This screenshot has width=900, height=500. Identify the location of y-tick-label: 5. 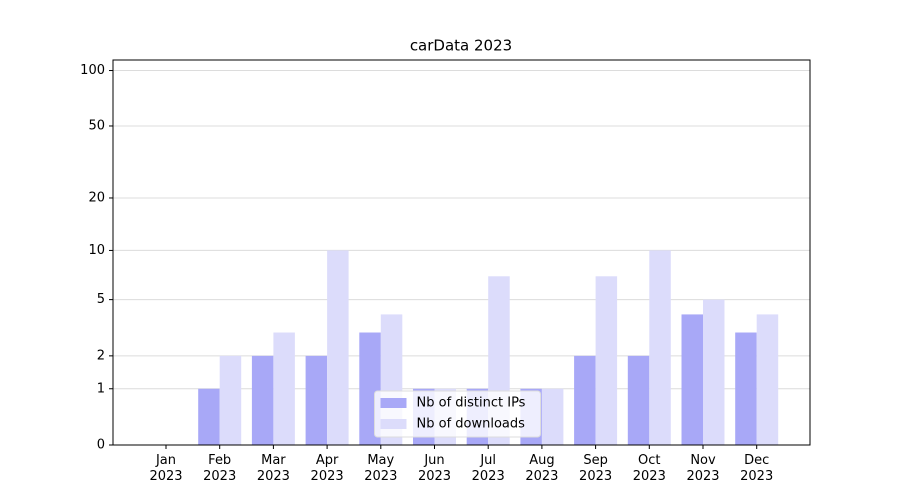
(101, 299).